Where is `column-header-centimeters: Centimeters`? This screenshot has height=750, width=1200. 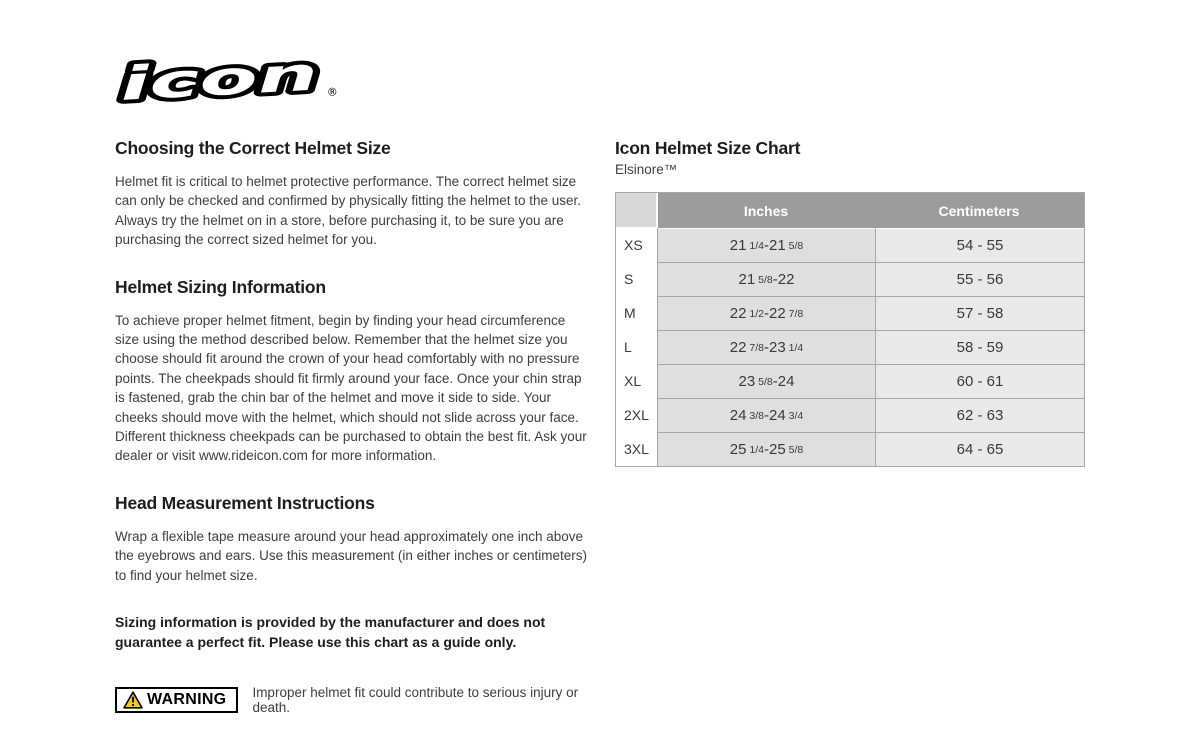 column-header-centimeters: Centimeters is located at coordinates (979, 210).